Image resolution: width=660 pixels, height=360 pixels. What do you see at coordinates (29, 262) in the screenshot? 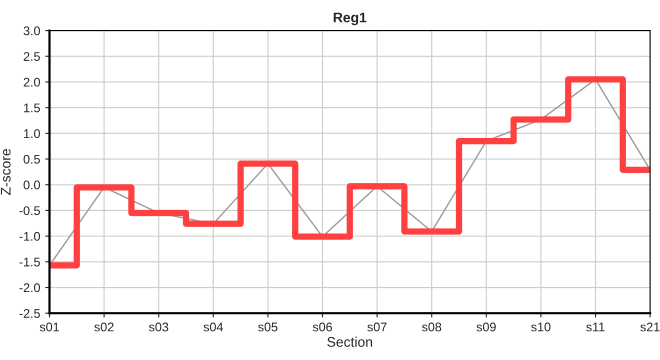
I see `y-tick-label: -1.5` at bounding box center [29, 262].